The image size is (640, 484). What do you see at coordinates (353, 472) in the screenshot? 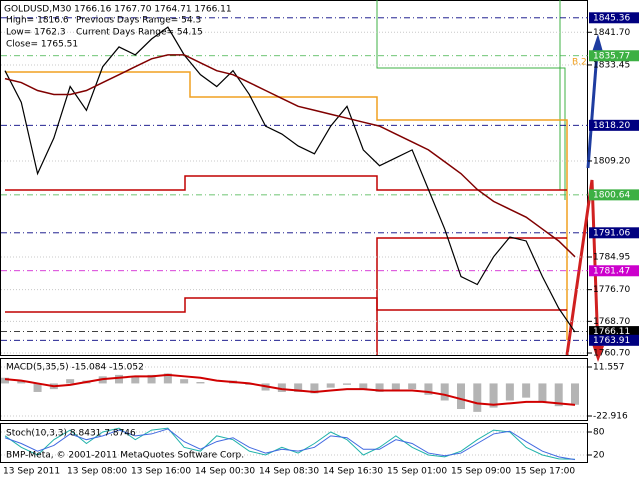
I see `x-tick-label: 14 Sep 16:30` at bounding box center [353, 472].